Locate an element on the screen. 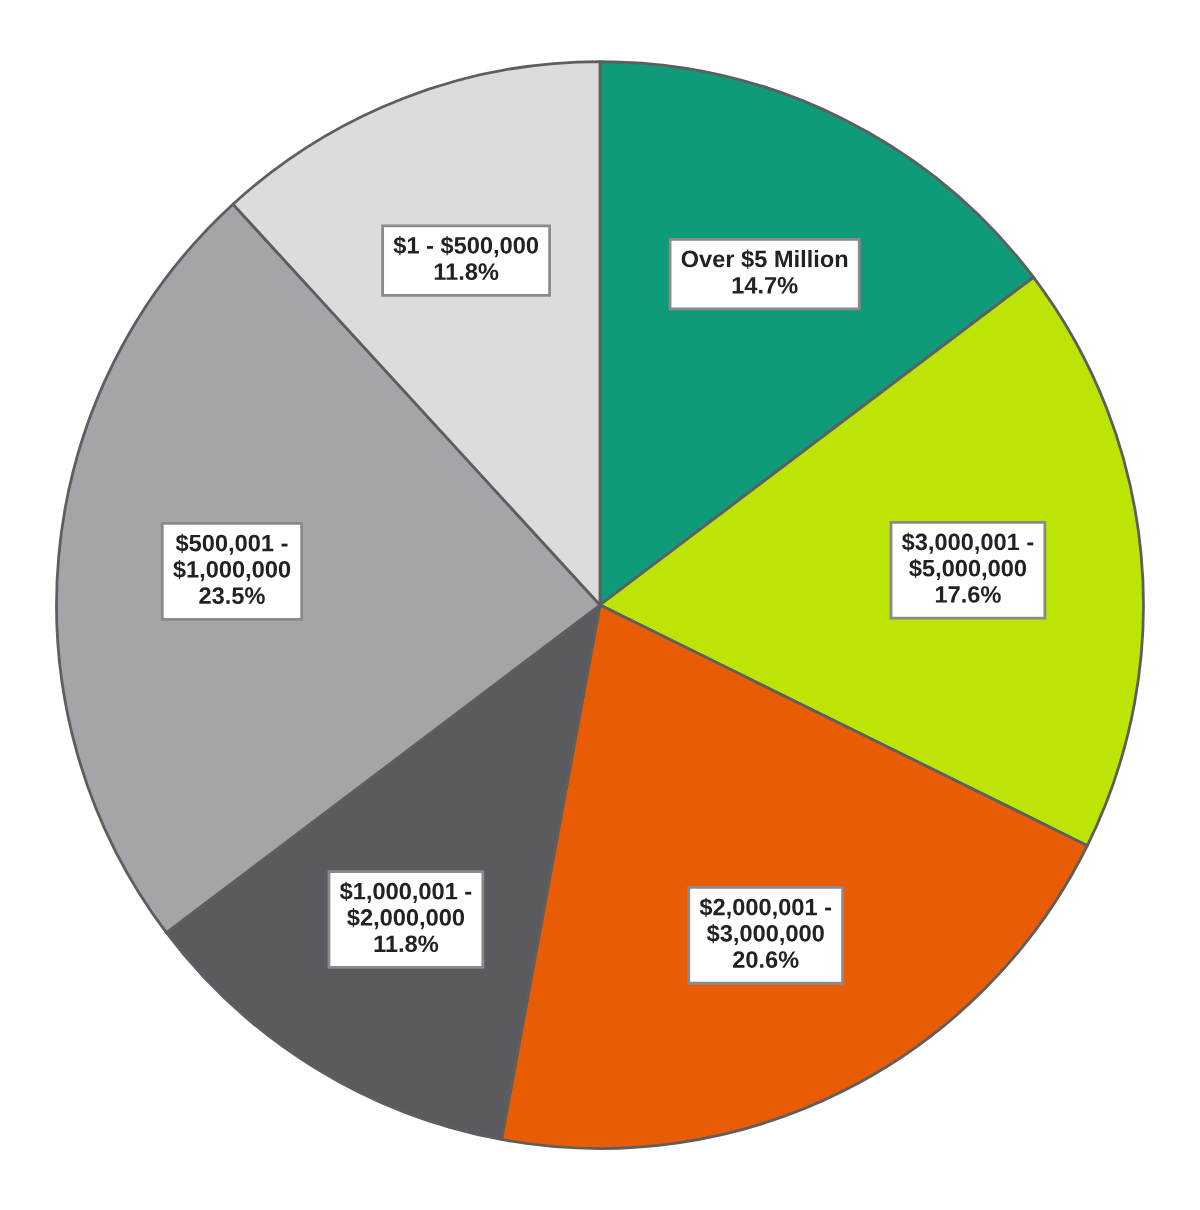  slice-label: $3,000,001 - $5,000,000 is located at coordinates (967, 556).